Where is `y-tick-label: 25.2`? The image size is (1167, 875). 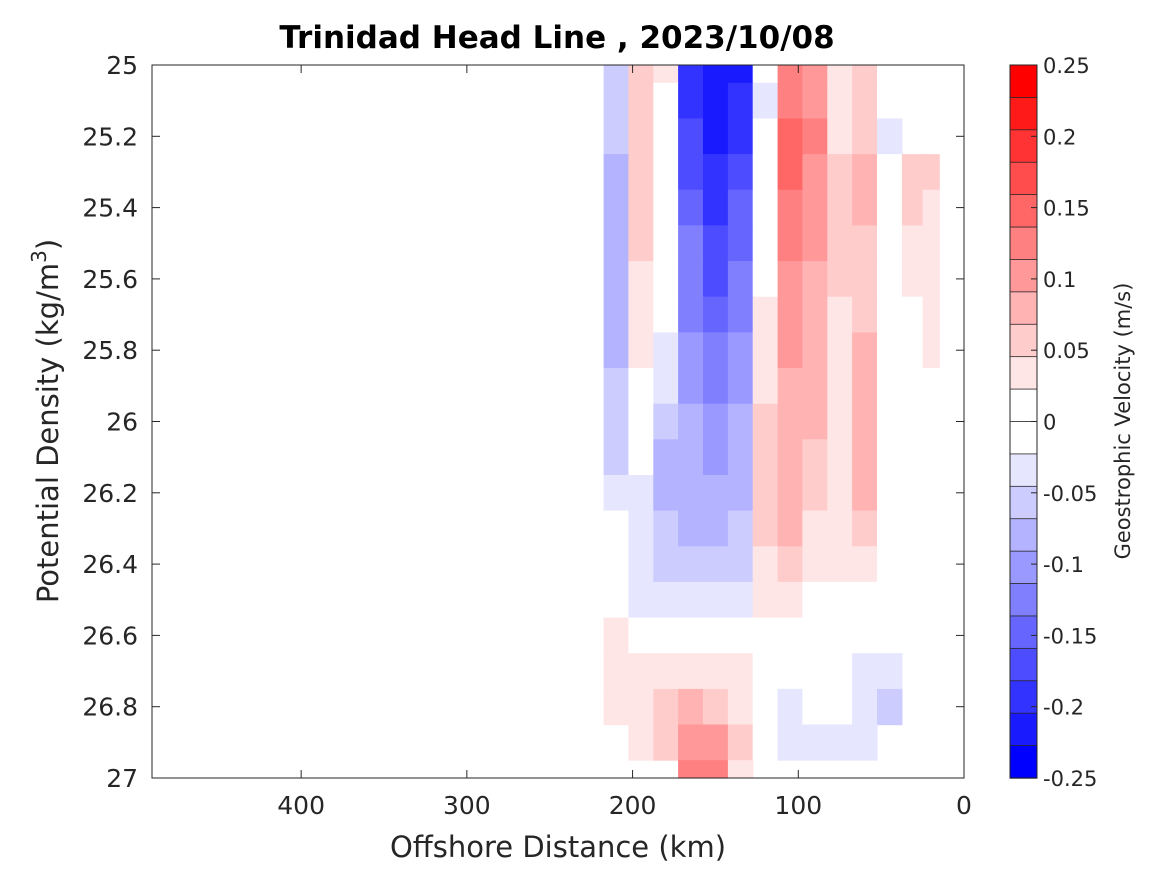
y-tick-label: 25.2 is located at coordinates (110, 136).